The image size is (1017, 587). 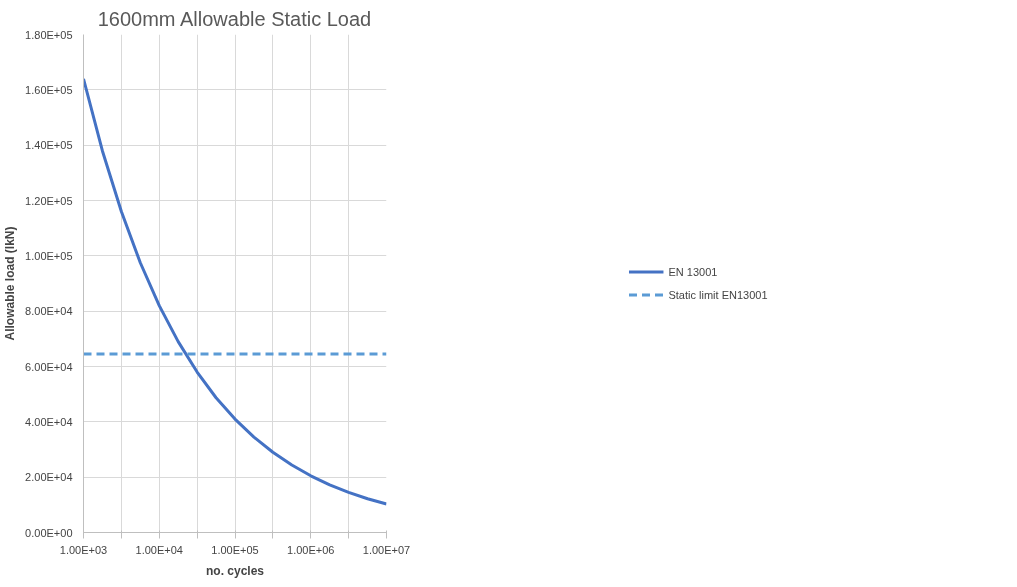 I want to click on x-tick-label: 1.00E+05, so click(x=235, y=549).